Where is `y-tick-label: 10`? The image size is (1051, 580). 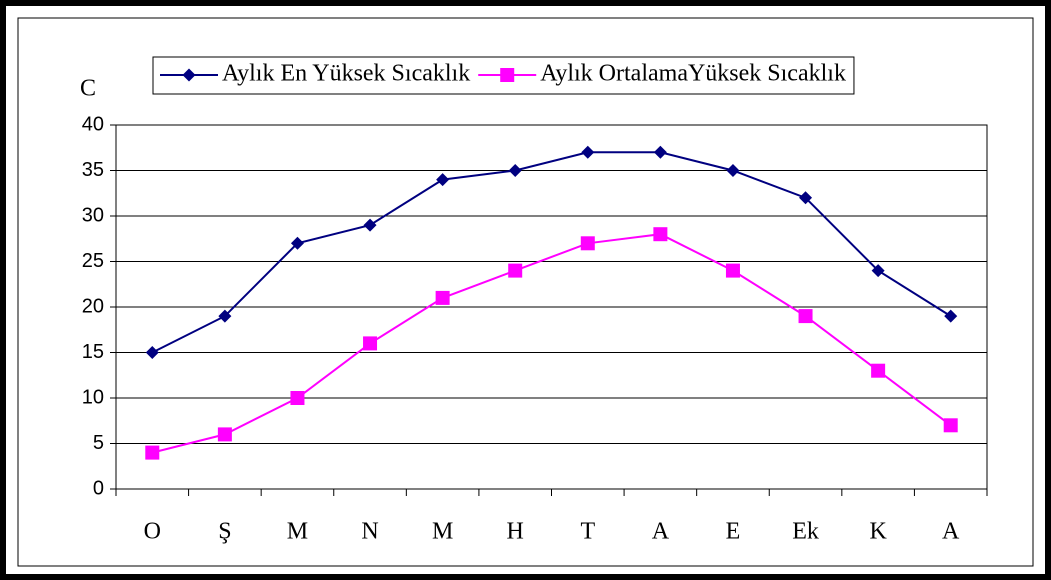 y-tick-label: 10 is located at coordinates (93, 397).